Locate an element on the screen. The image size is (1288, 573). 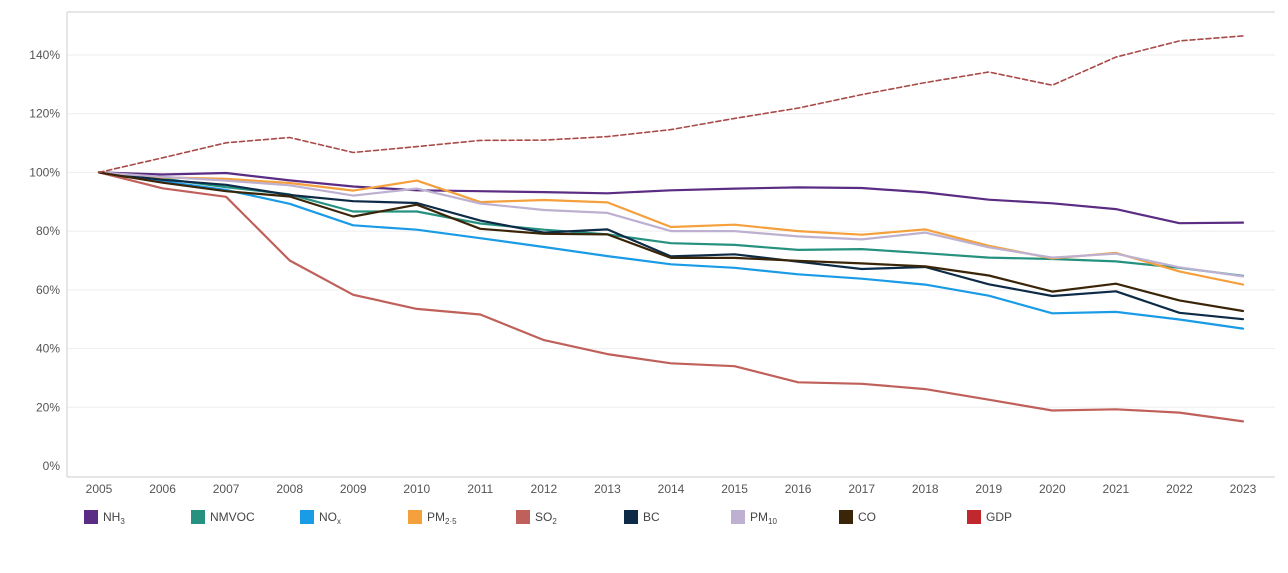
y-tick-label: 120% is located at coordinates (44, 114).